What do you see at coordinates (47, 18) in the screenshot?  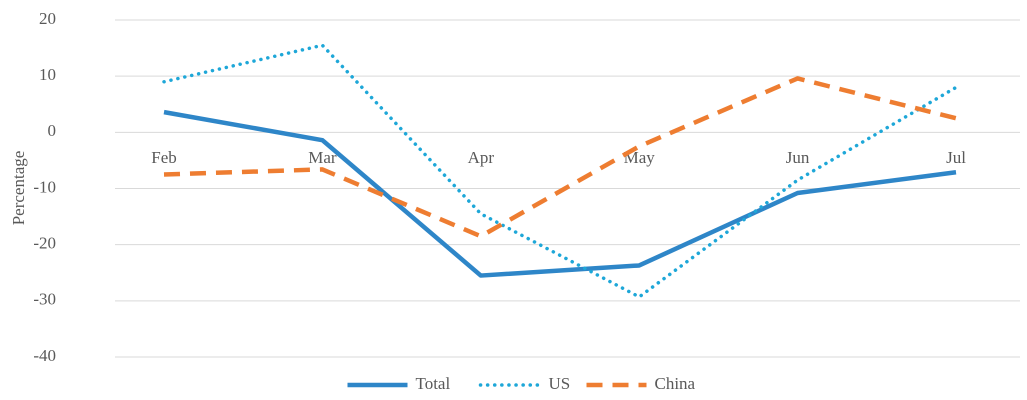 I see `y-tick-label: 20` at bounding box center [47, 18].